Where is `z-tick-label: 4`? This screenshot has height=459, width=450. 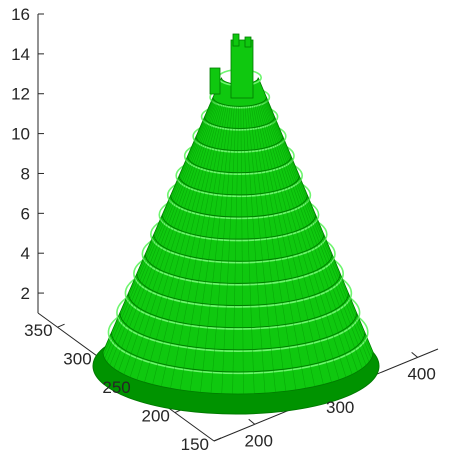
z-tick-label: 4 is located at coordinates (25, 253).